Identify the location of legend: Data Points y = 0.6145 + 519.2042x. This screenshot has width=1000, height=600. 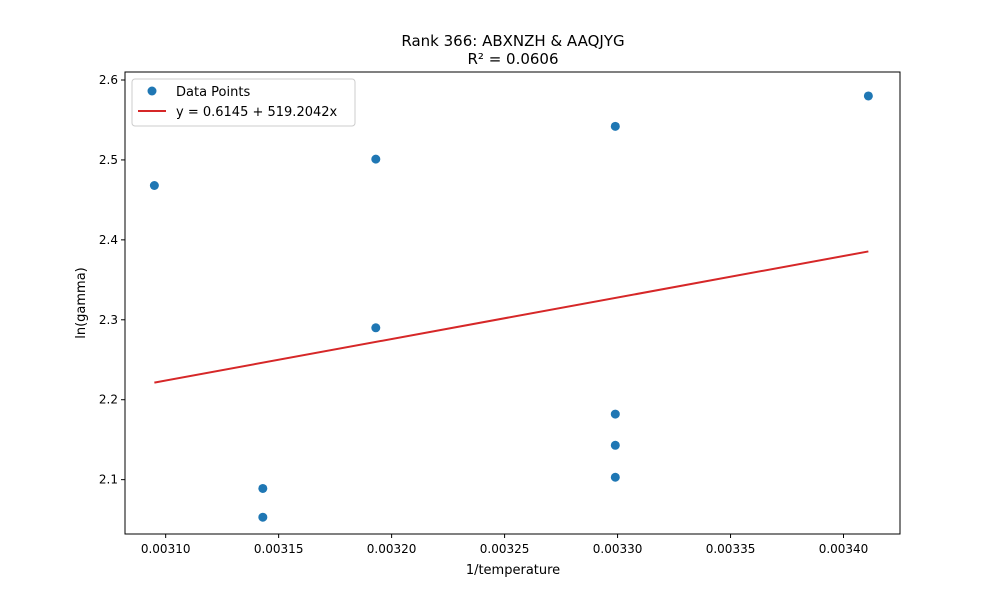
(243, 102).